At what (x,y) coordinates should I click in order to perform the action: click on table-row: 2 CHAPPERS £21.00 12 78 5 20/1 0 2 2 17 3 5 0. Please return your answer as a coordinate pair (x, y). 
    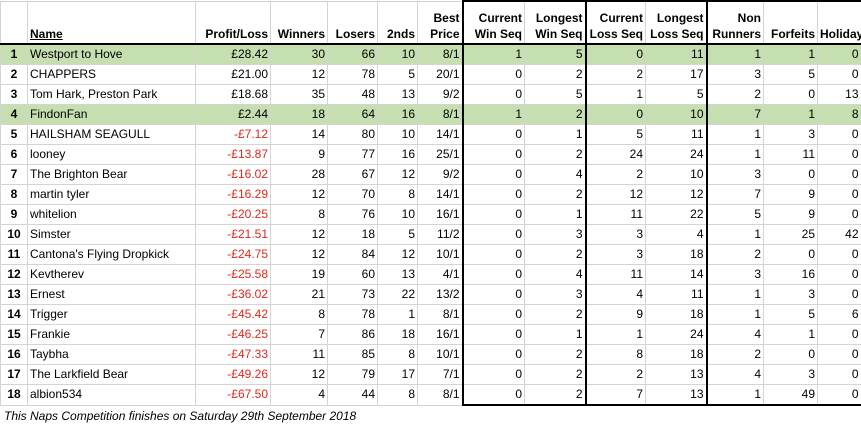
    Looking at the image, I should click on (430, 74).